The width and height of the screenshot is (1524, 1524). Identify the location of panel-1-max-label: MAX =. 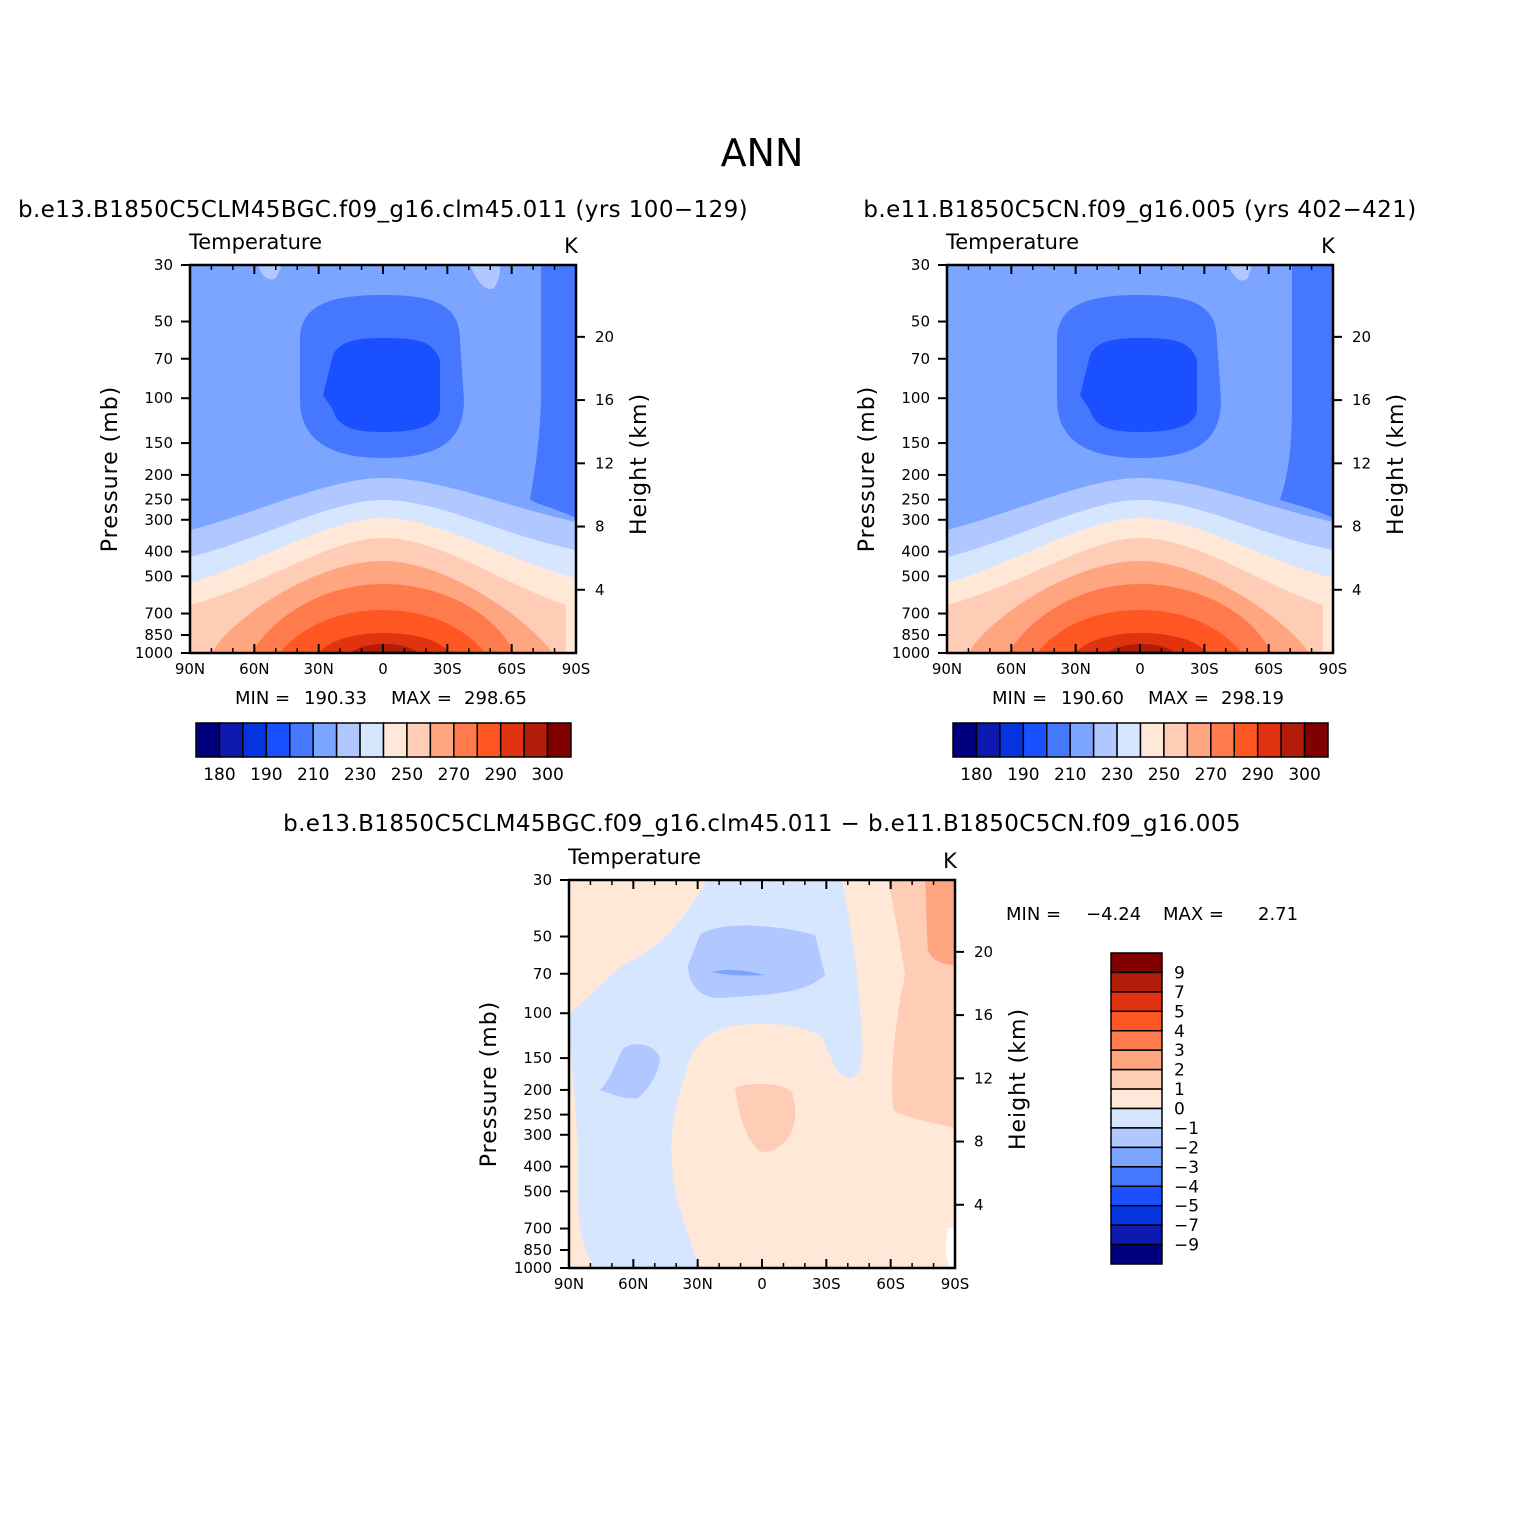
(421, 698).